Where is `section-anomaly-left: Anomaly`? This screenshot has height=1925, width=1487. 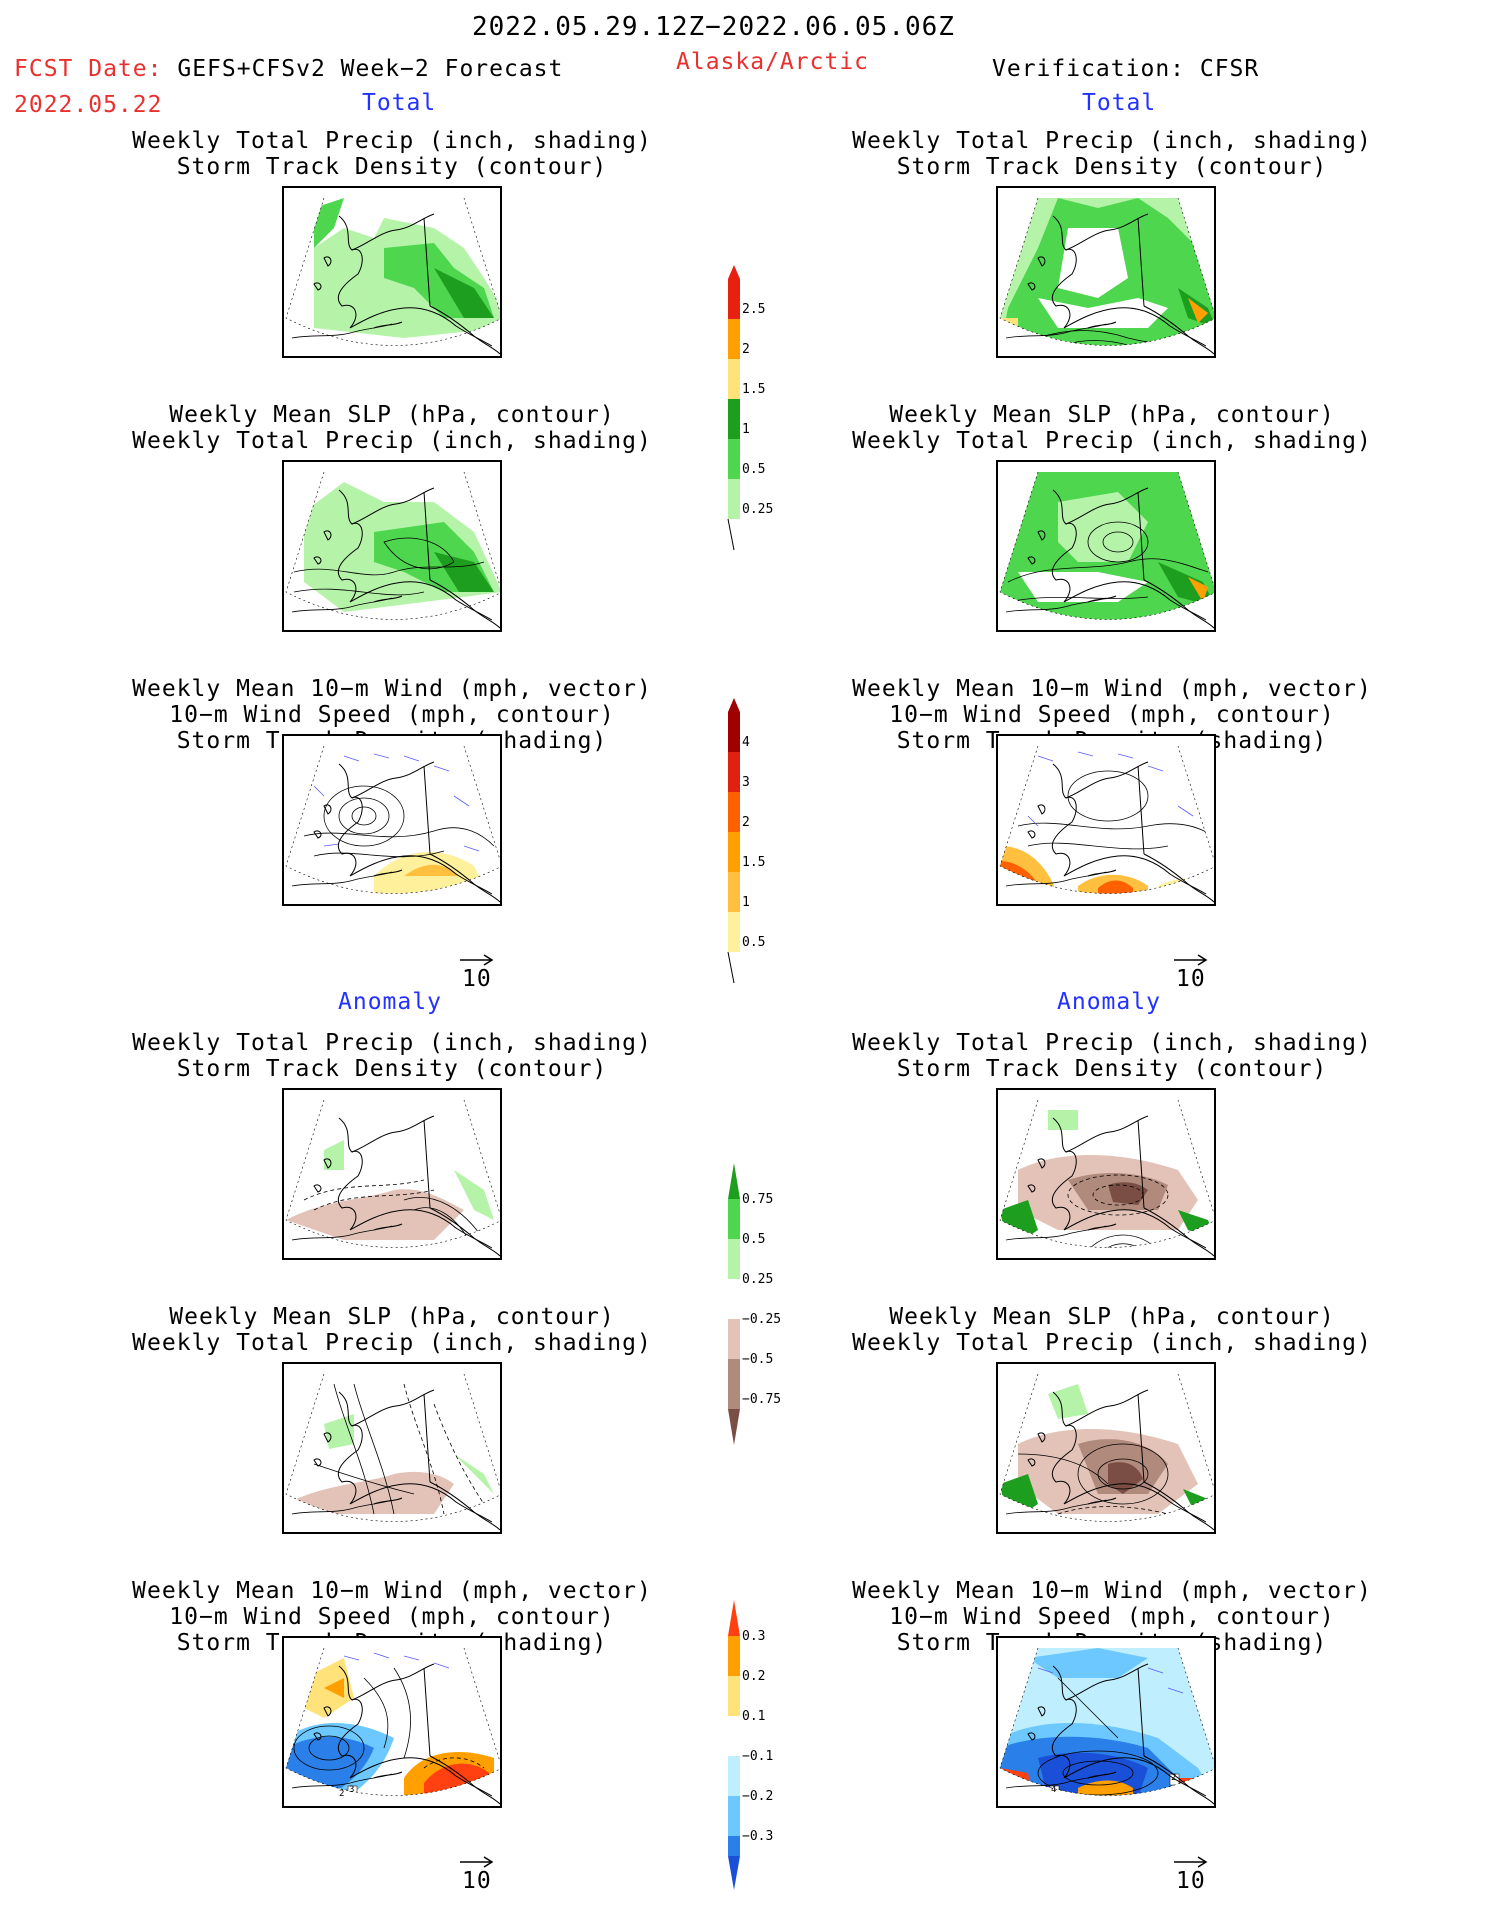
section-anomaly-left: Anomaly is located at coordinates (390, 1002).